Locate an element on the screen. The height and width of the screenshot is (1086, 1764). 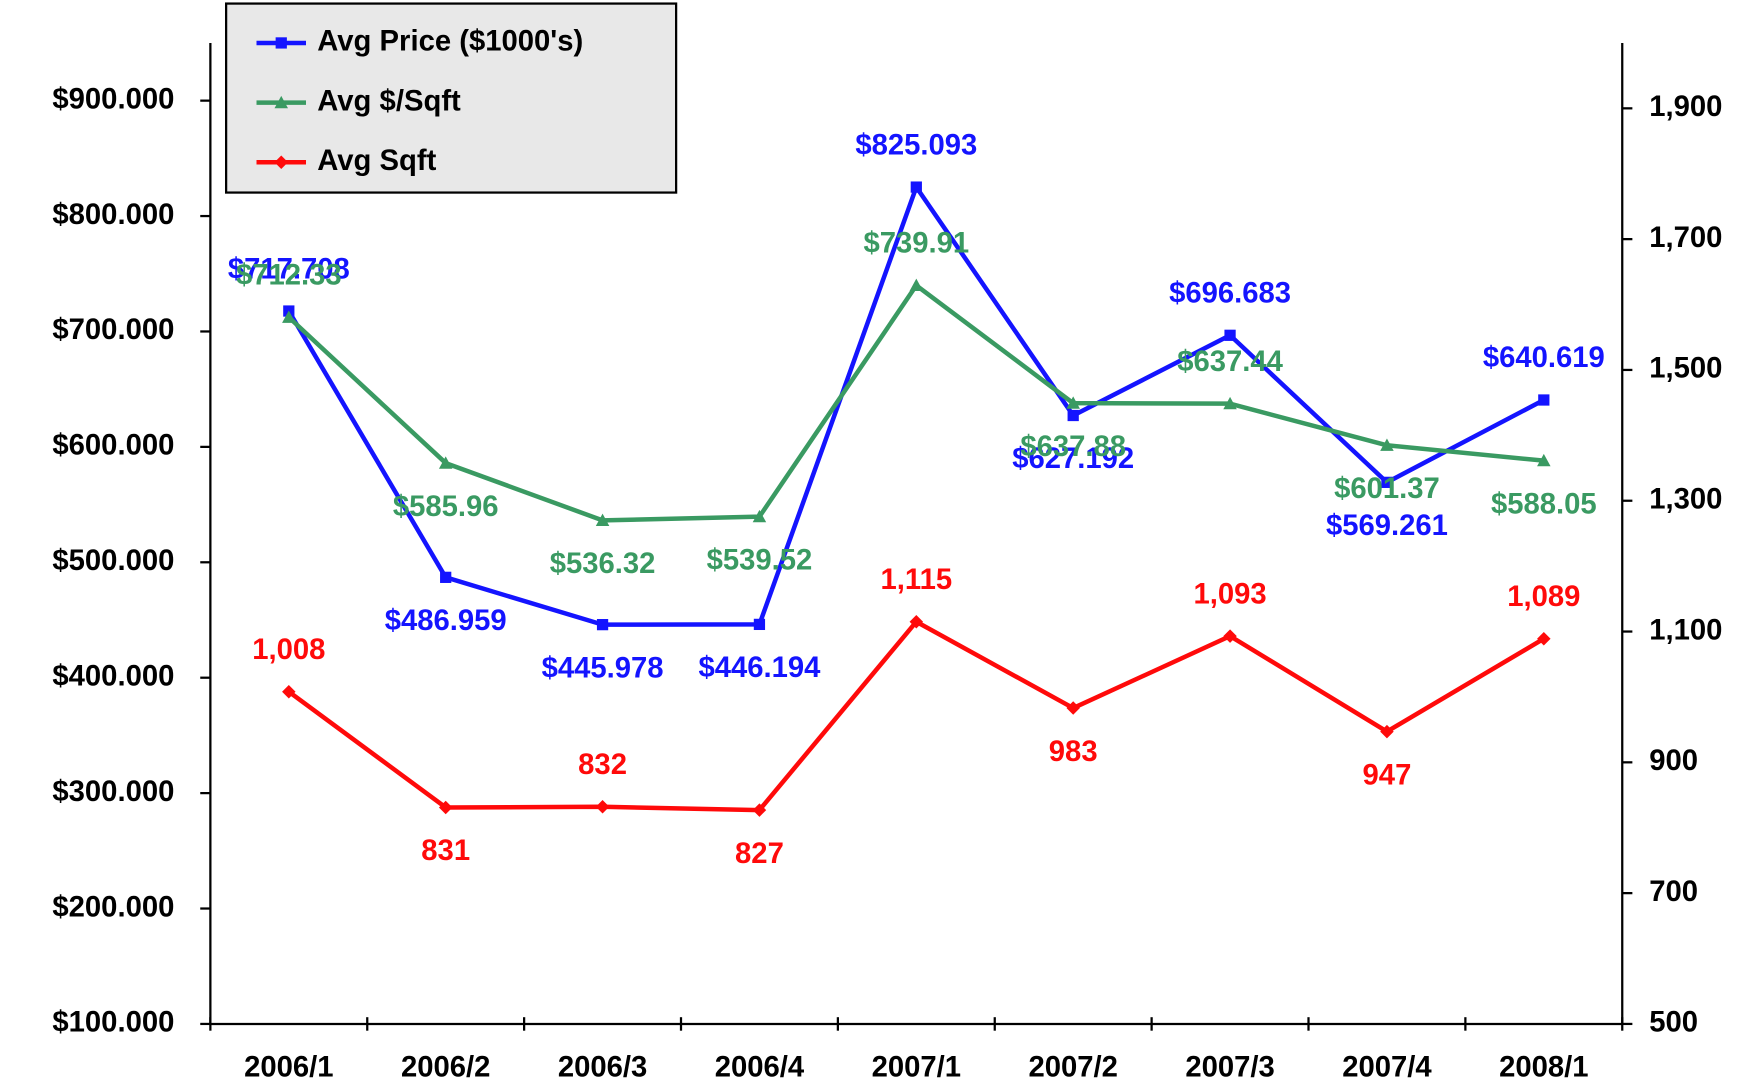
data-label: $627.192 is located at coordinates (1073, 459).